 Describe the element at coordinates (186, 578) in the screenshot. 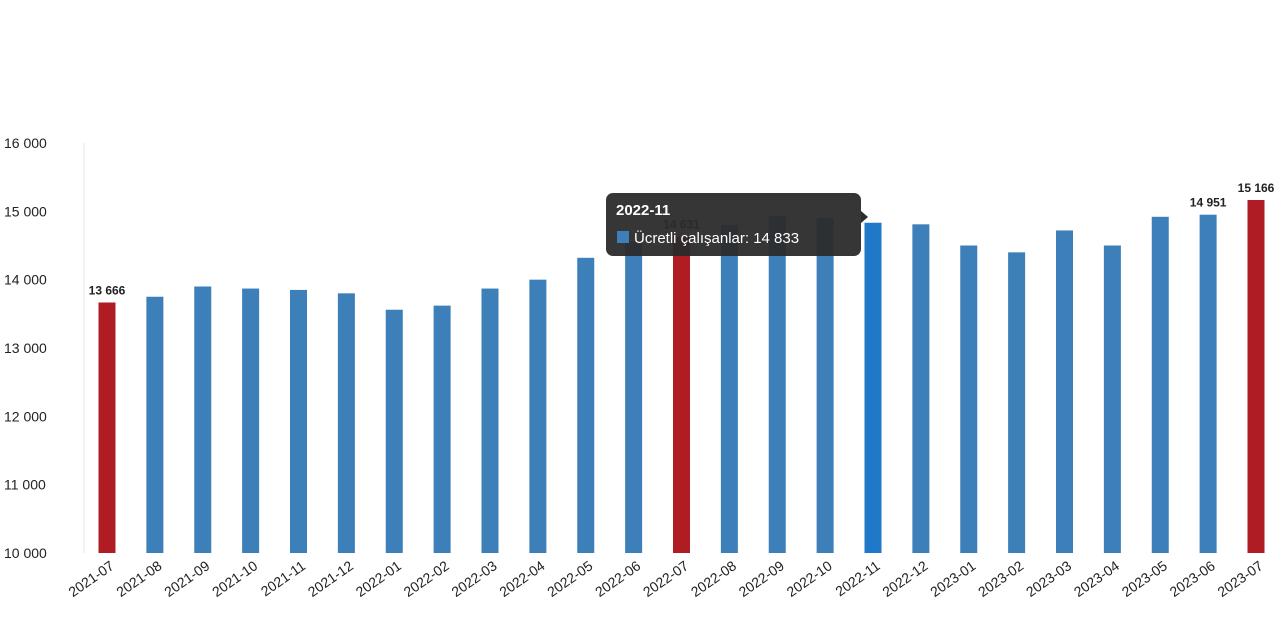

I see `x-tick-label: 2021-09` at that location.